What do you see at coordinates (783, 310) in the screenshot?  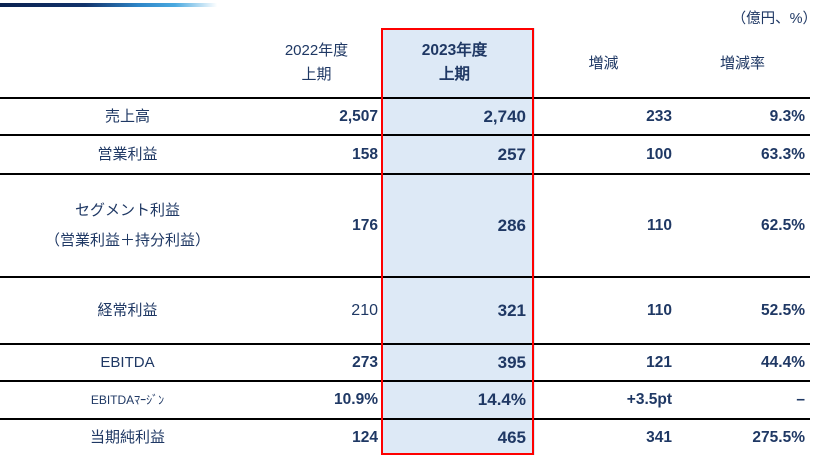 I see `change-rate-value: 52.5%` at bounding box center [783, 310].